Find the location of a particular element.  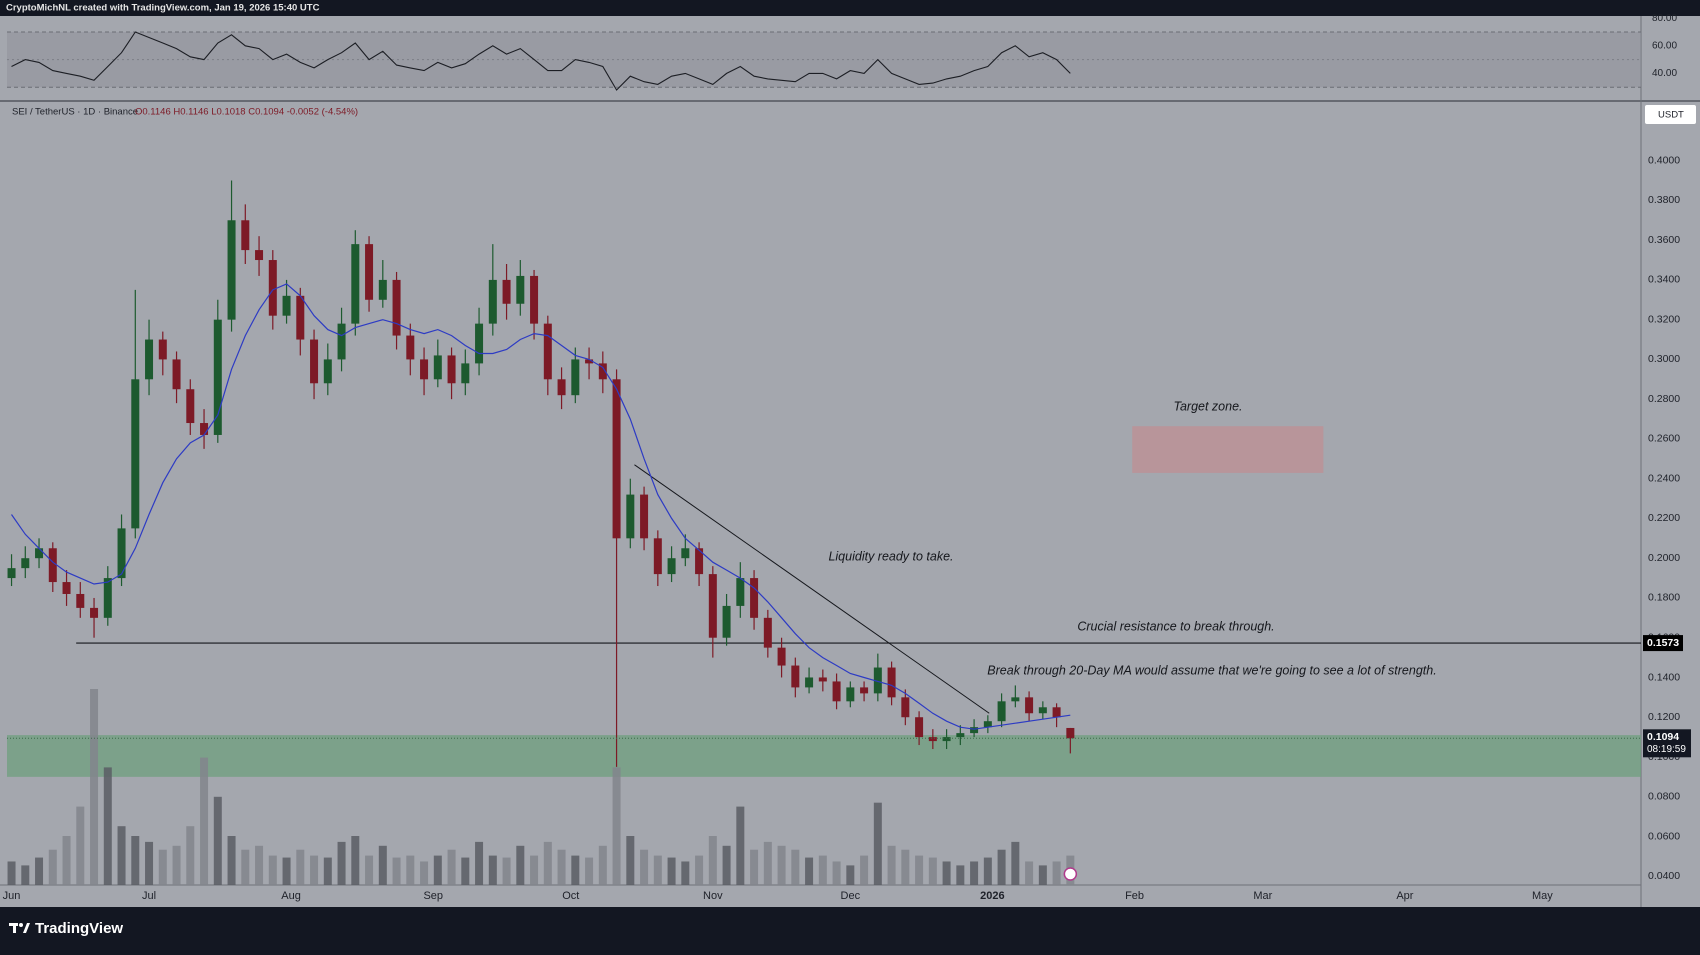

resistance-label: 0.1573 is located at coordinates (1663, 643).